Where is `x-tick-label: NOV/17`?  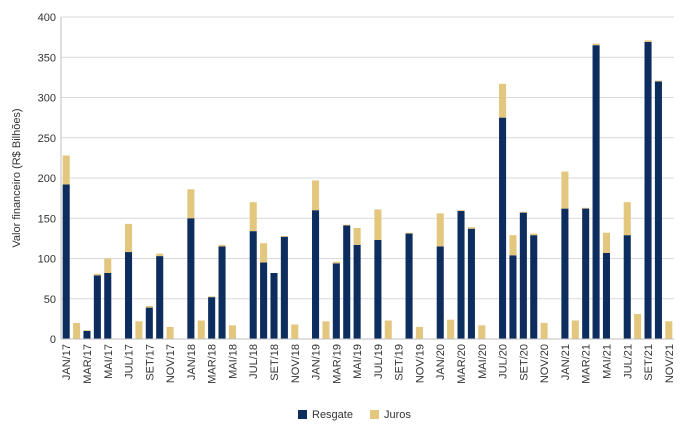
x-tick-label: NOV/17 is located at coordinates (171, 363).